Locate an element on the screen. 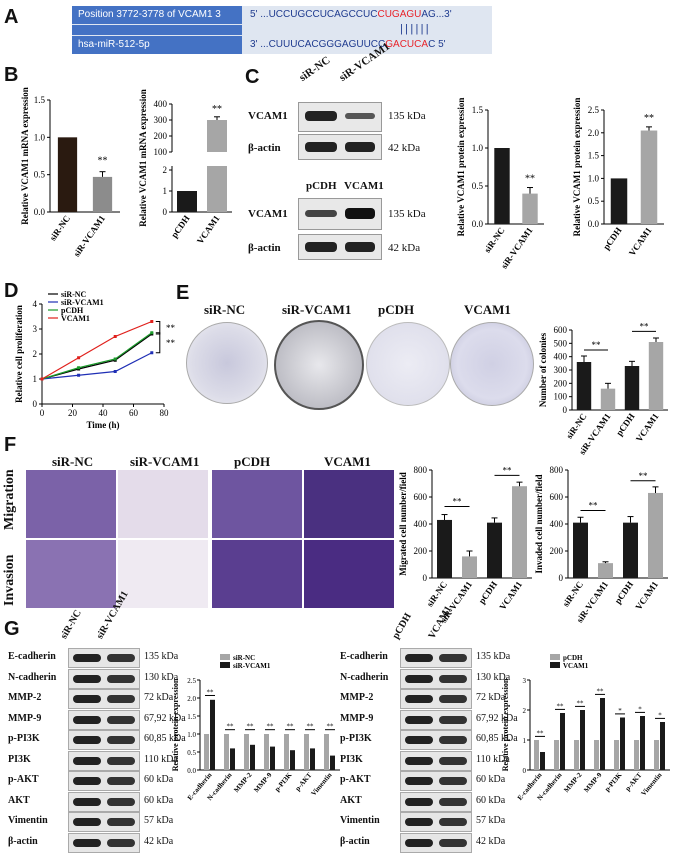 This screenshot has height=853, width=678. panel-letter-b: B is located at coordinates (11, 75).